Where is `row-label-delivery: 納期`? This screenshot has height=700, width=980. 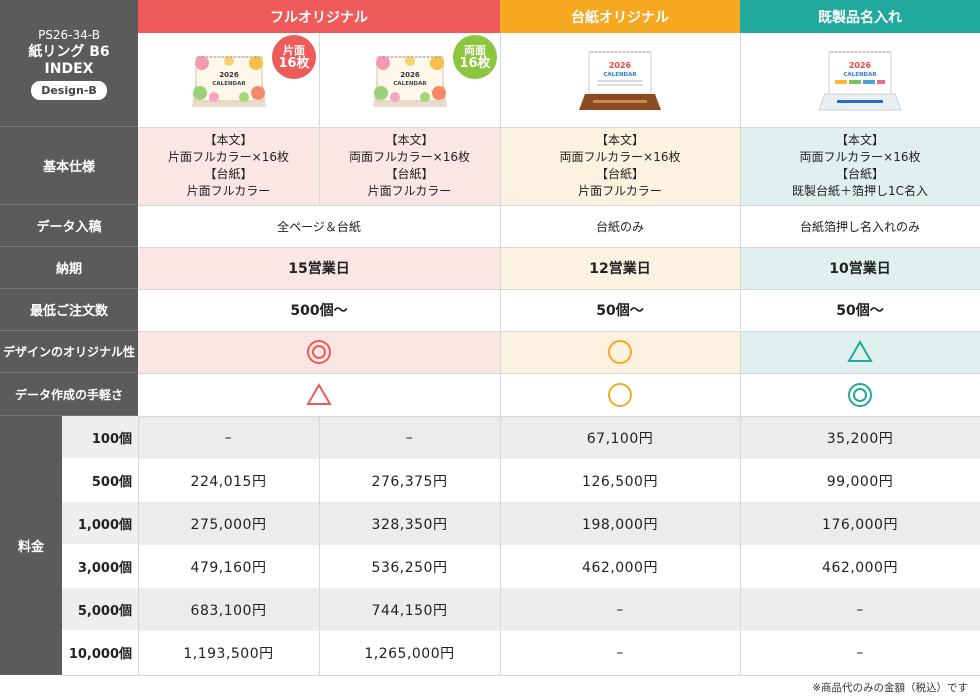
row-label-delivery: 納期 is located at coordinates (69, 268).